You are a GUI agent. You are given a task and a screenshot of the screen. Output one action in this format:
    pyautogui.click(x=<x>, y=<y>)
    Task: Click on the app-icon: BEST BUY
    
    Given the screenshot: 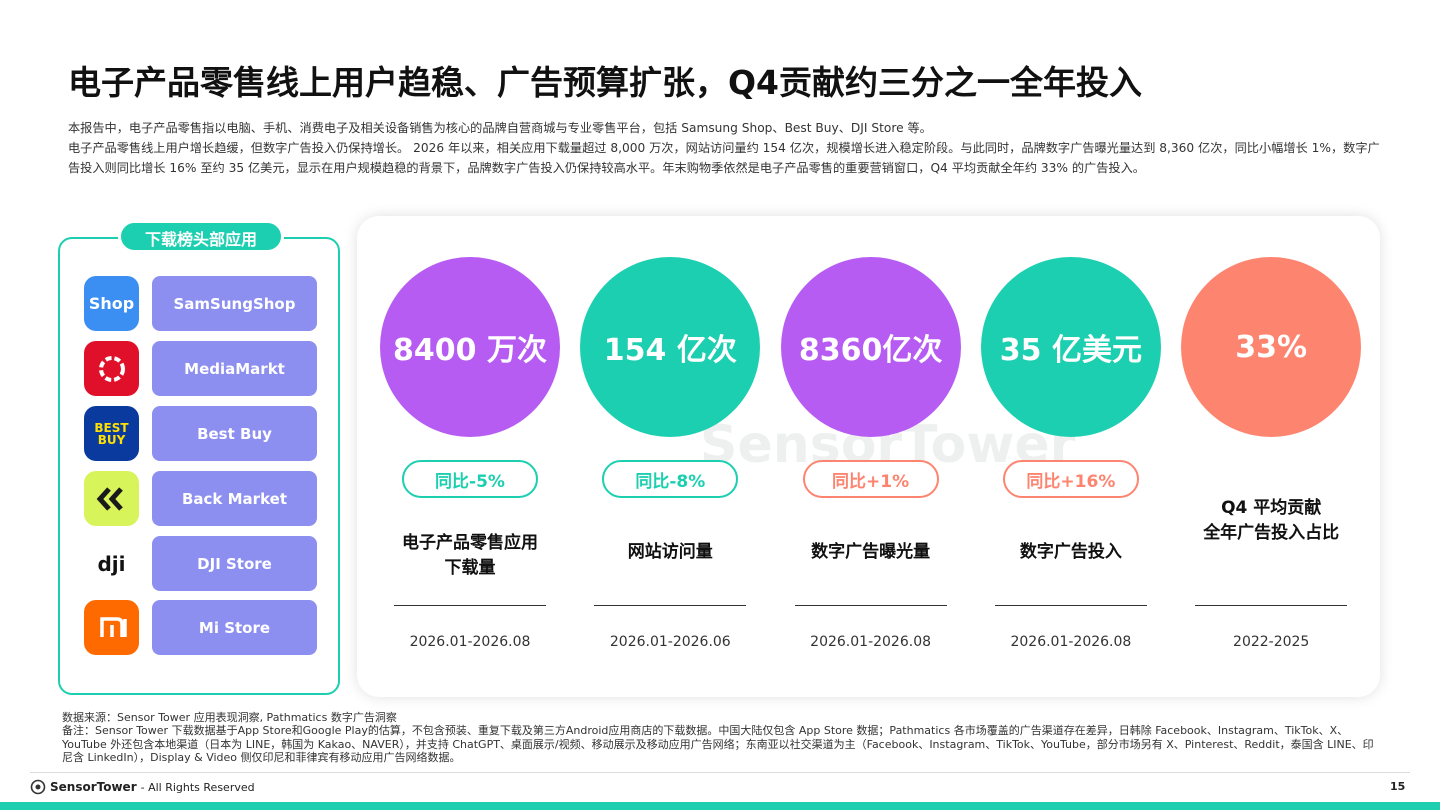 What is the action you would take?
    pyautogui.click(x=111, y=433)
    